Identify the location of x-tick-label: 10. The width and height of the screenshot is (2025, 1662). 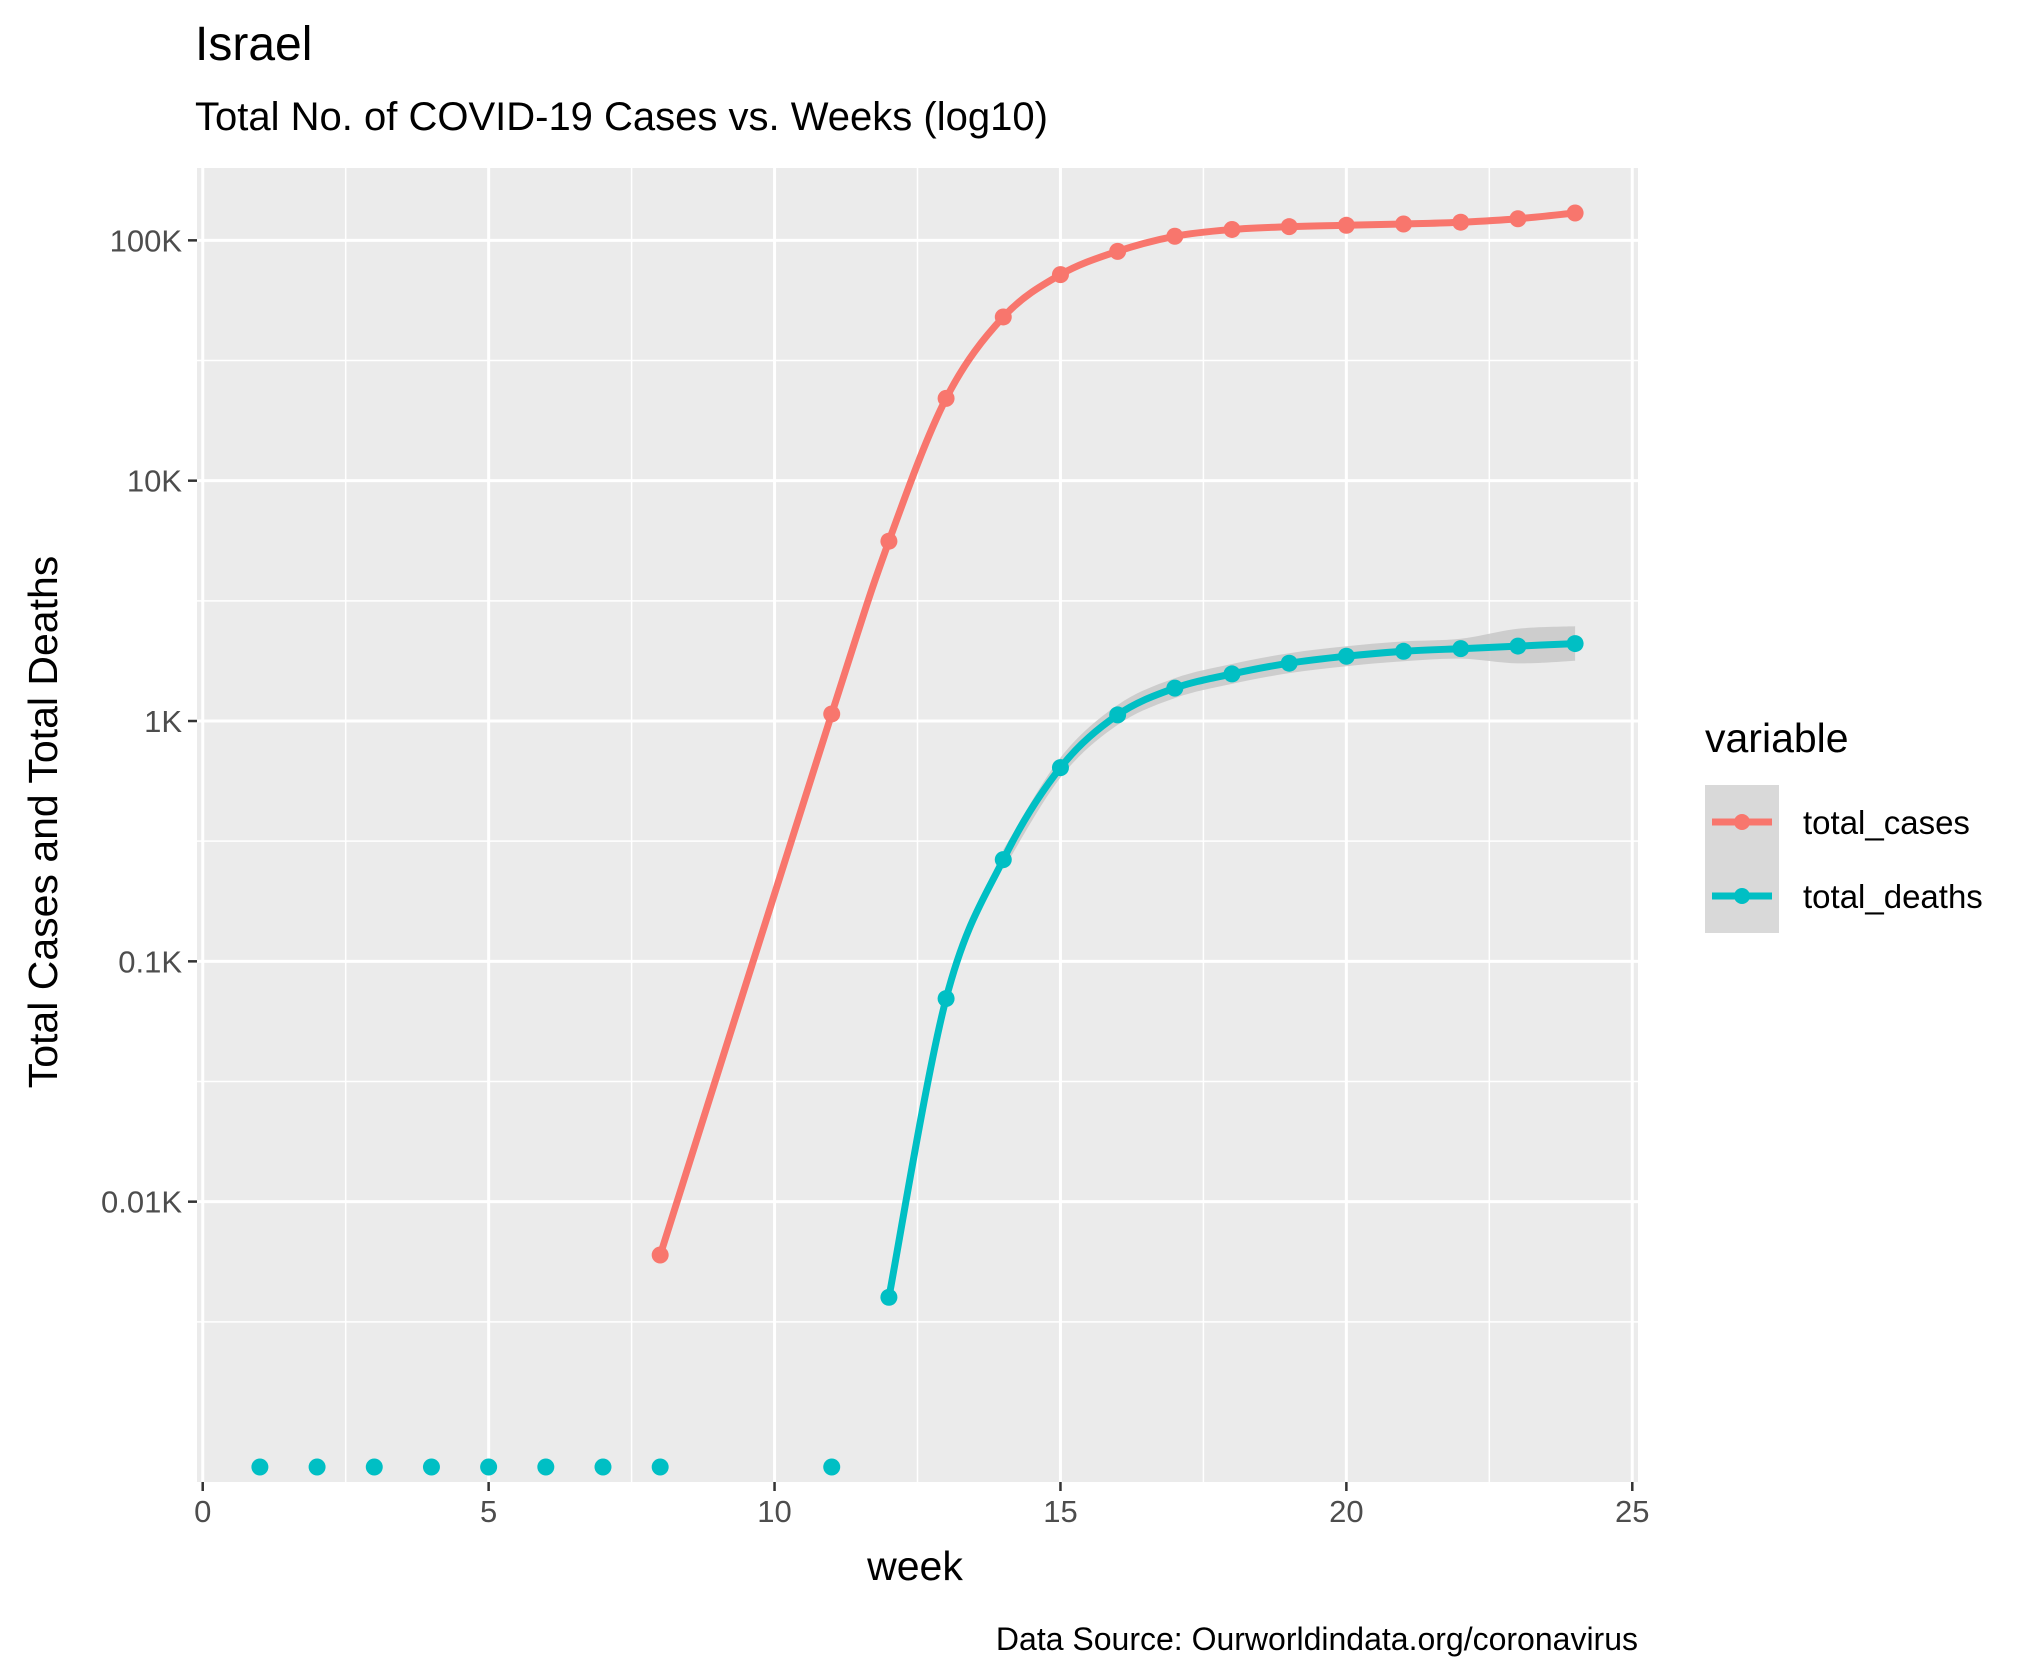
(774, 1511).